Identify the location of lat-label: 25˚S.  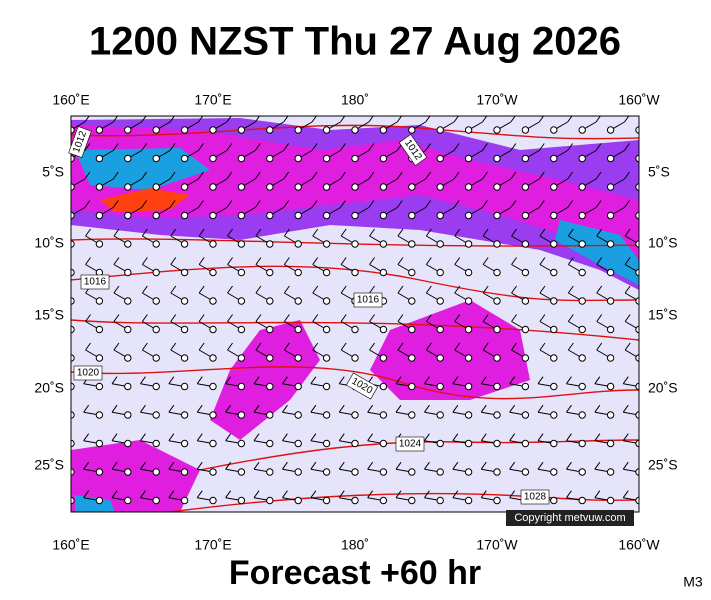
(663, 465).